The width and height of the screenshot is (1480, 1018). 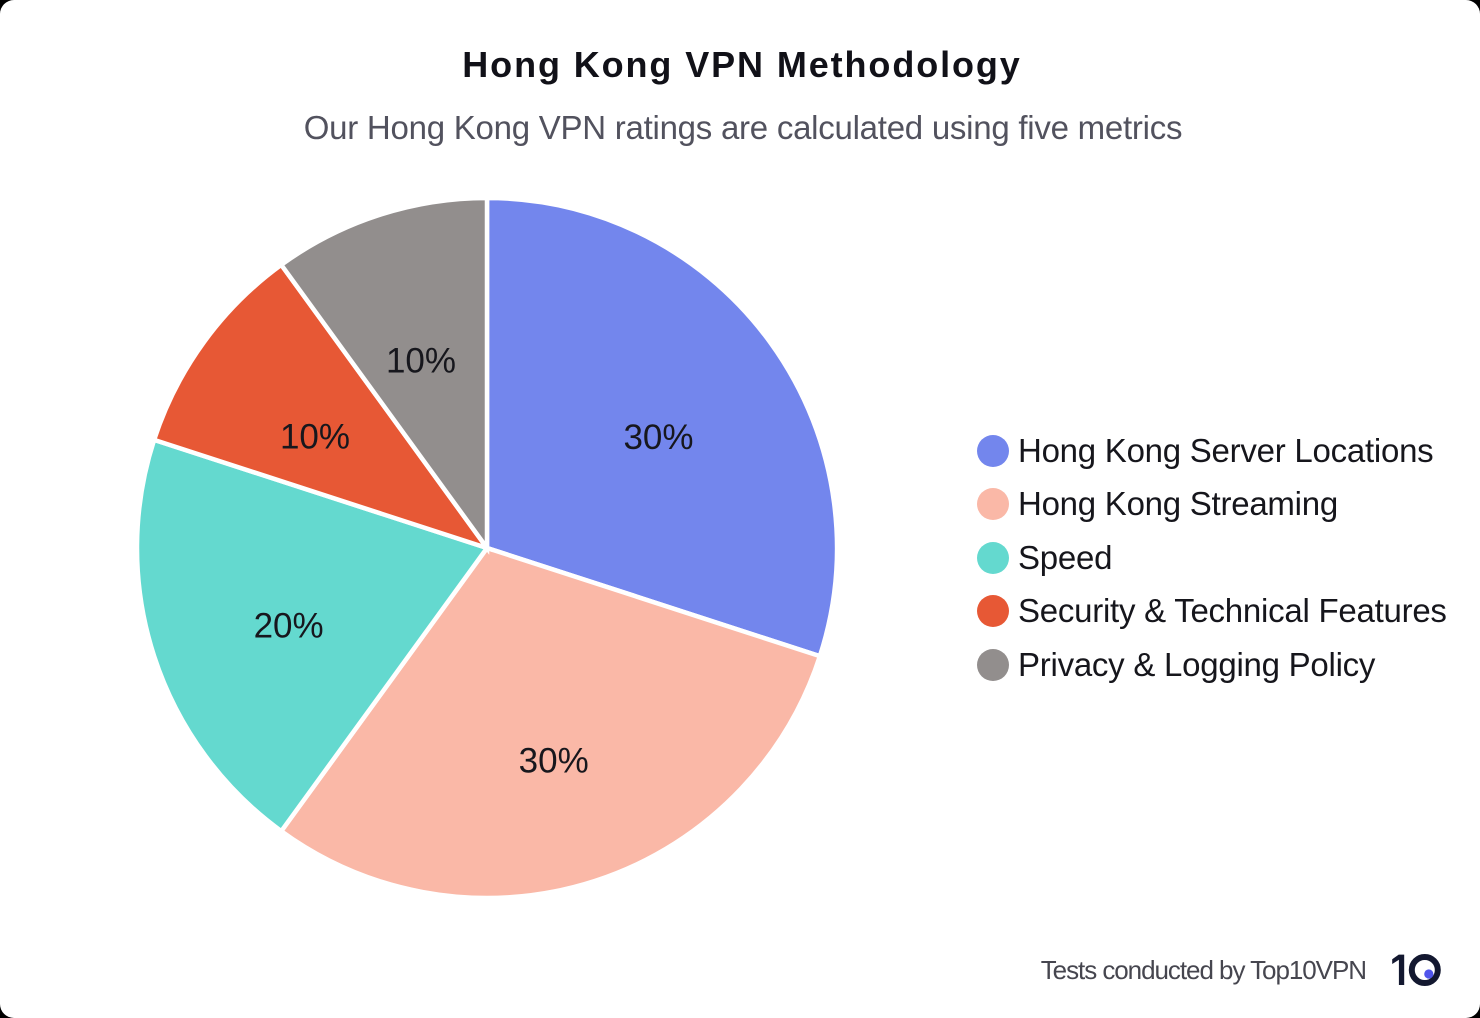 I want to click on svg-text: 20%, so click(x=289, y=625).